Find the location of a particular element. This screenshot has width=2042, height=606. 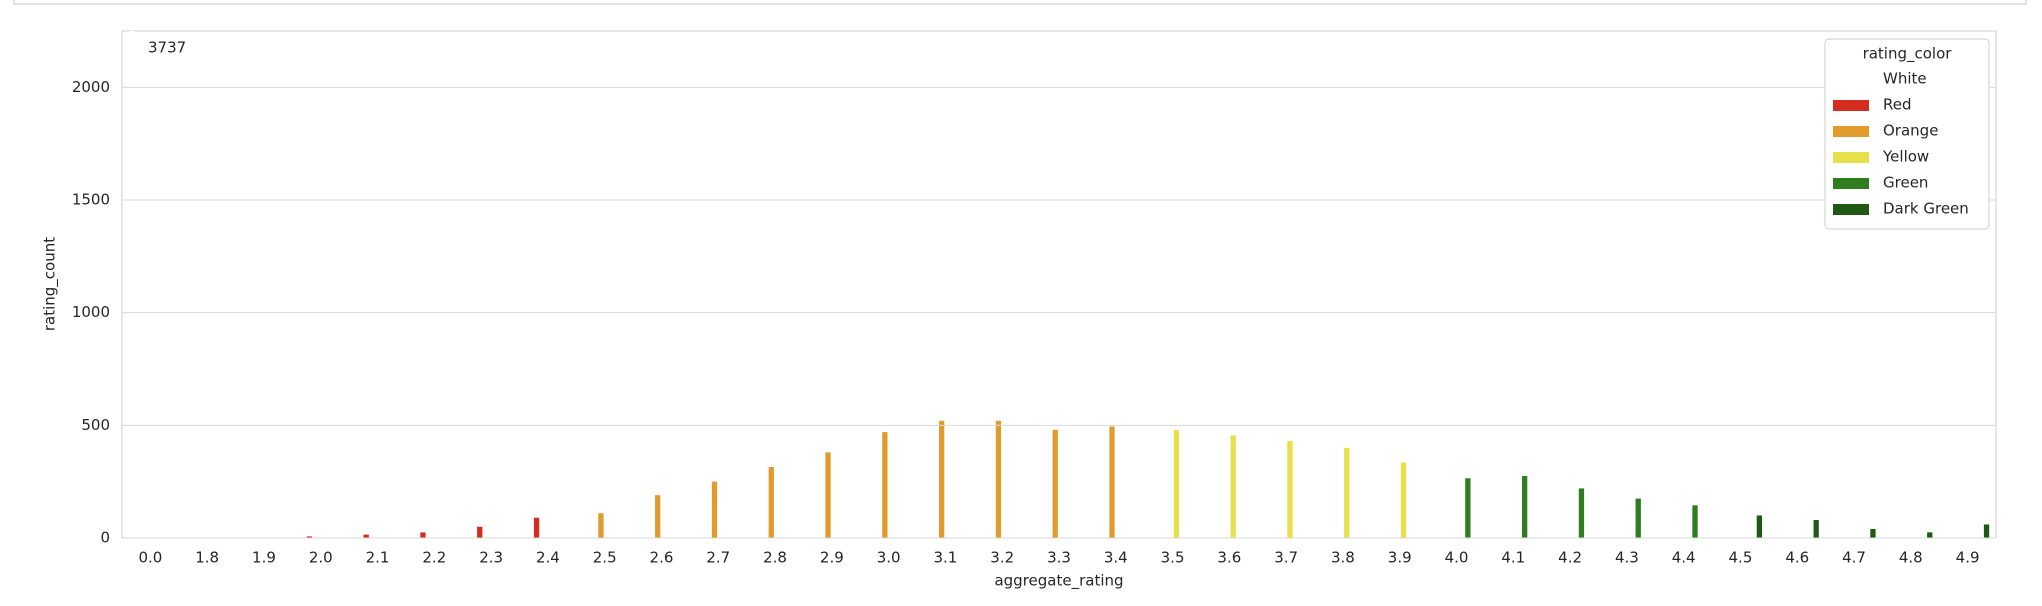

x-tick-label: 4.8 is located at coordinates (1911, 558).